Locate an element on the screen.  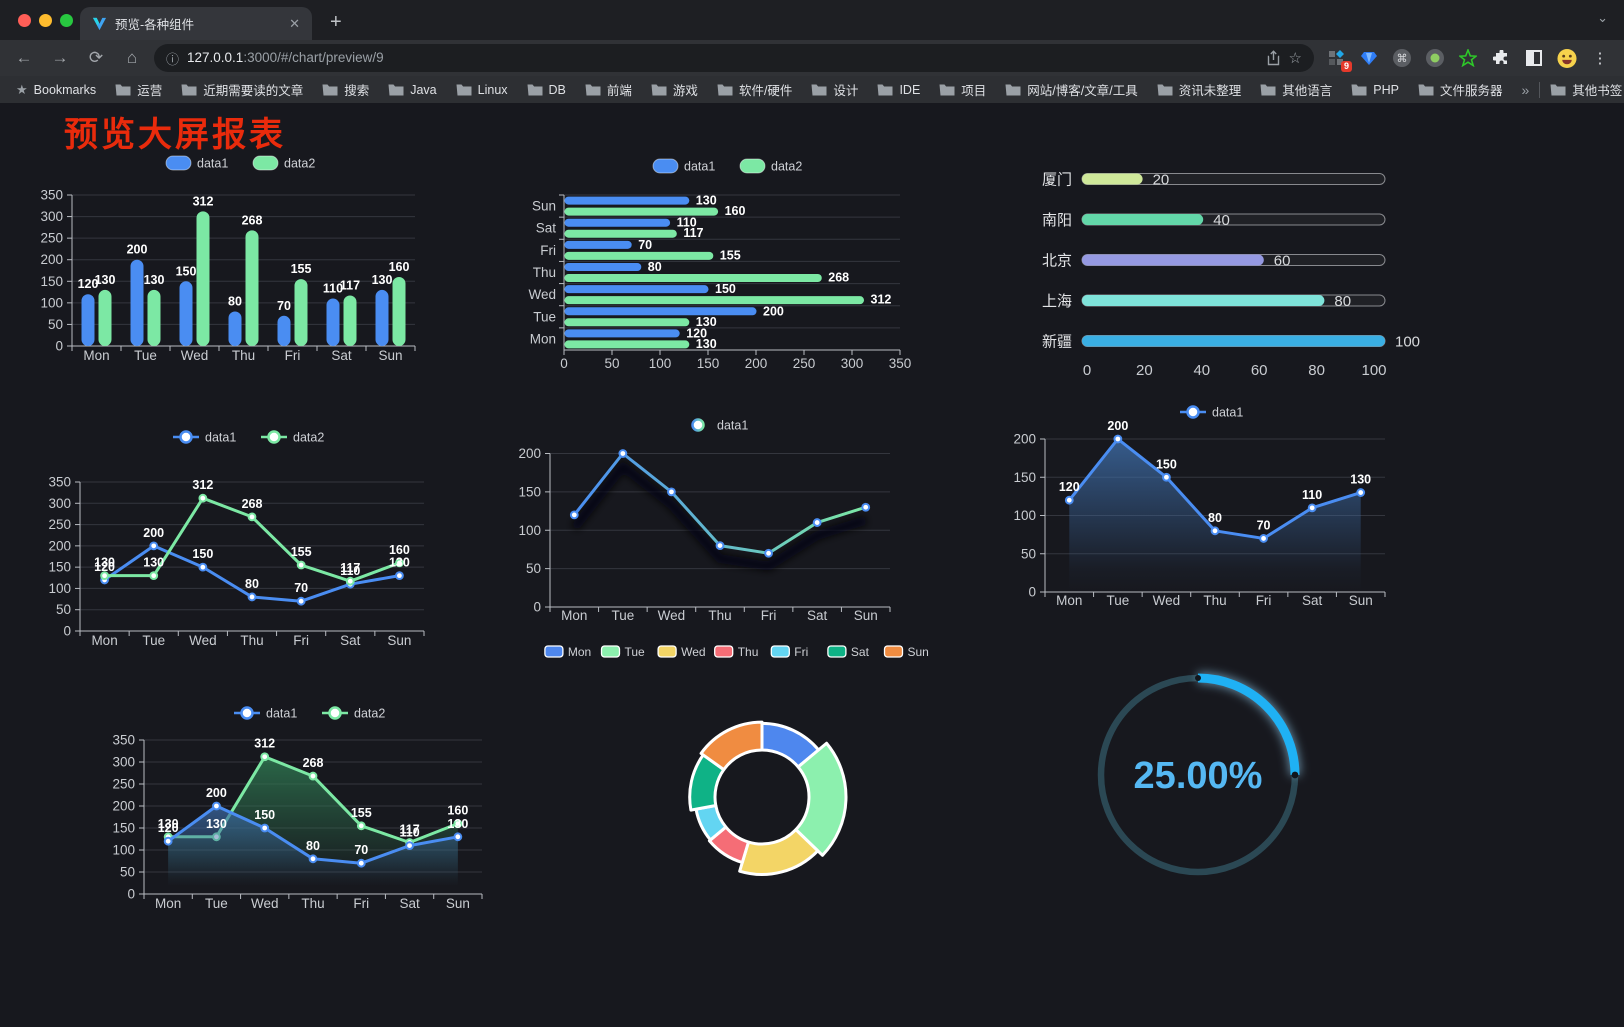
extension-darkmode-icon is located at coordinates (1534, 58).